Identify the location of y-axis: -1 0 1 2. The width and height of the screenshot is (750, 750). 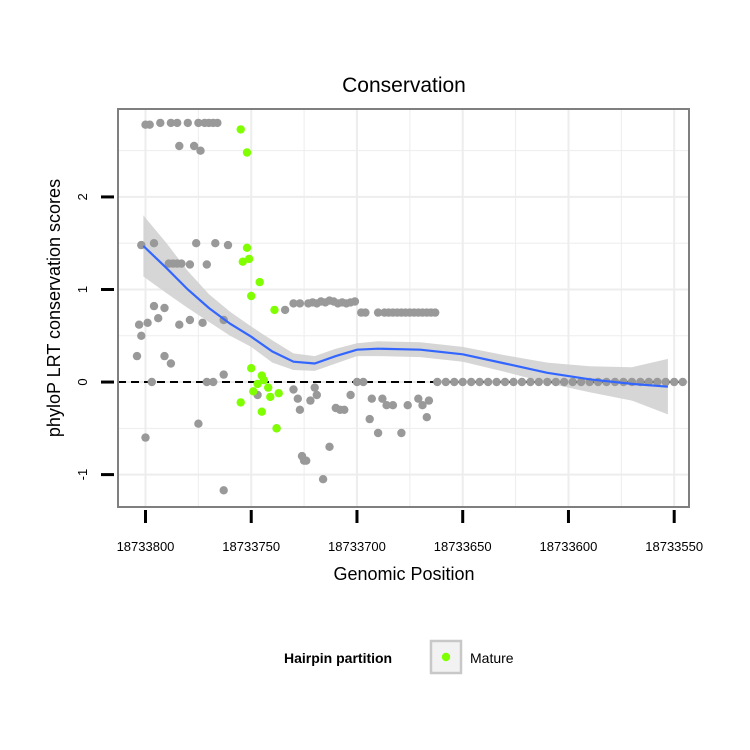
(94, 336).